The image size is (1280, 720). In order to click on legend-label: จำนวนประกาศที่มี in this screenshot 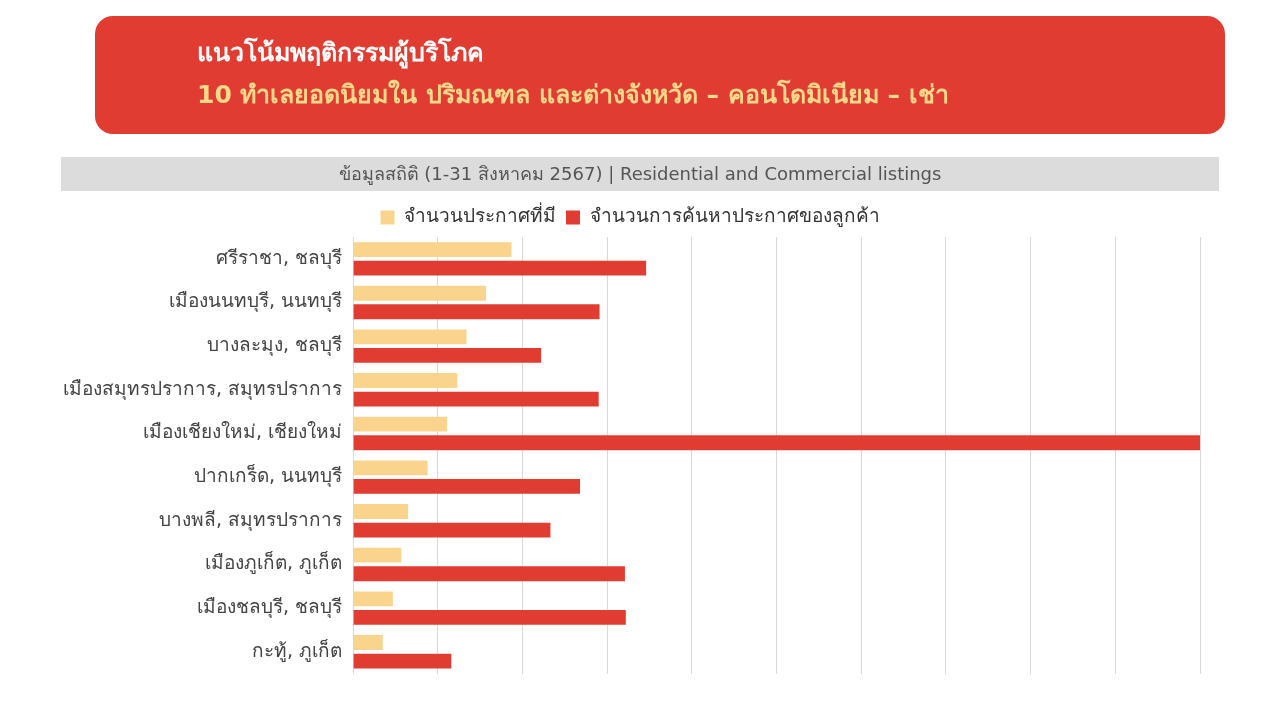, I will do `click(480, 214)`.